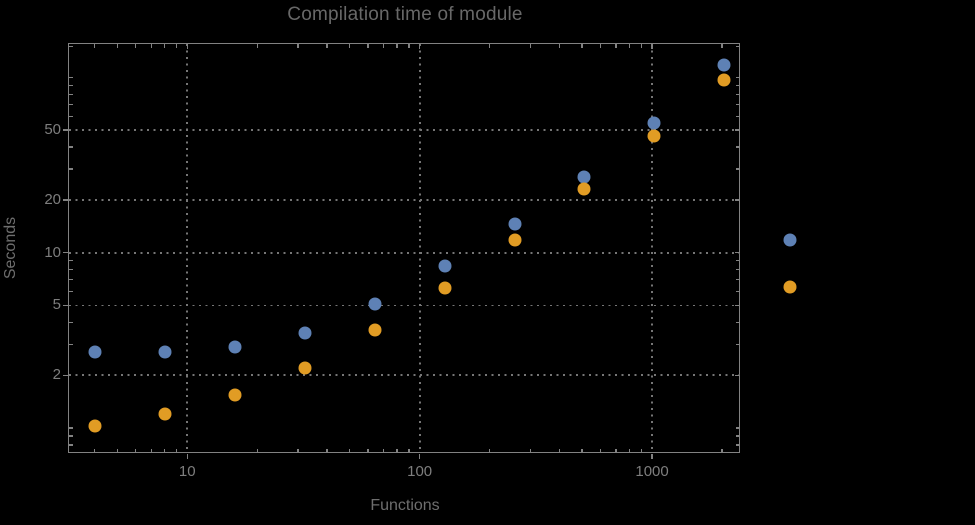 The height and width of the screenshot is (525, 975). Describe the element at coordinates (56, 375) in the screenshot. I see `y-tick-label: 2` at that location.